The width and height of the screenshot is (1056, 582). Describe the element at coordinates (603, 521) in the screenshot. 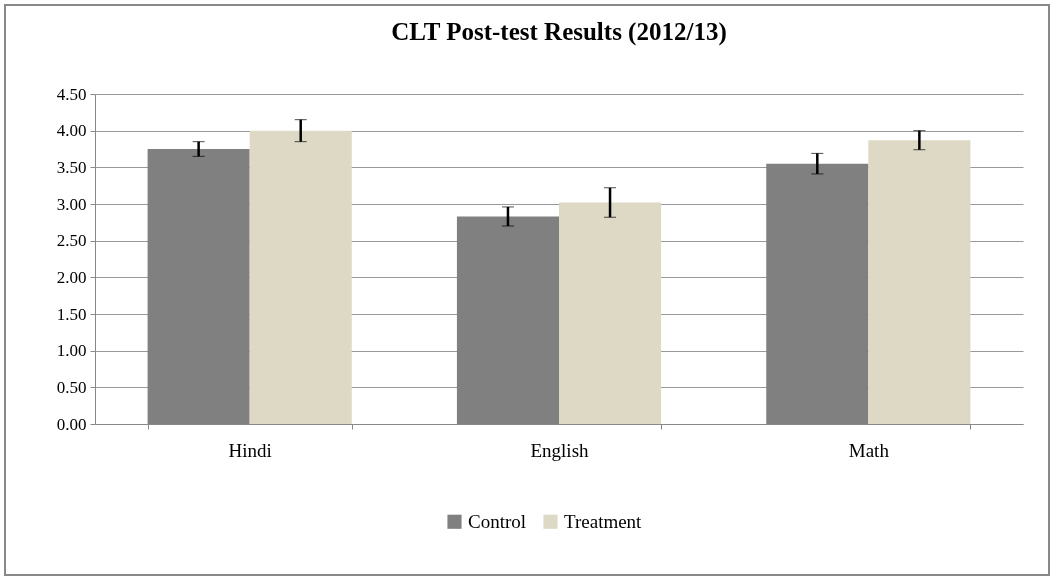

I see `legend-label: Treatment` at that location.